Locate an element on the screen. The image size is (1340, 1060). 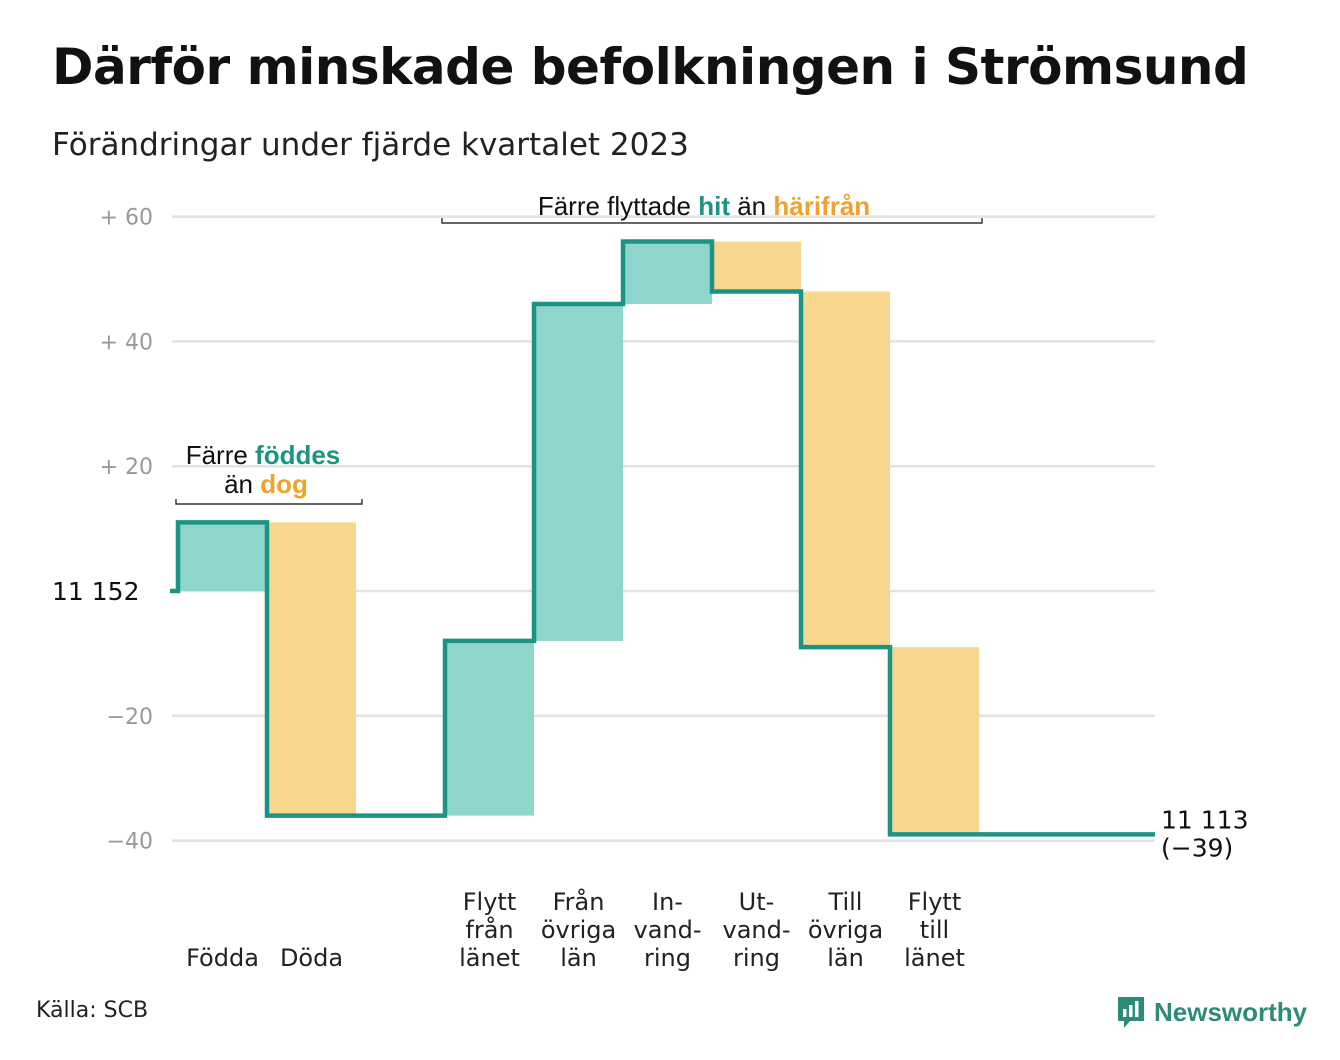
logo-text: Newsworthy is located at coordinates (1231, 1011).